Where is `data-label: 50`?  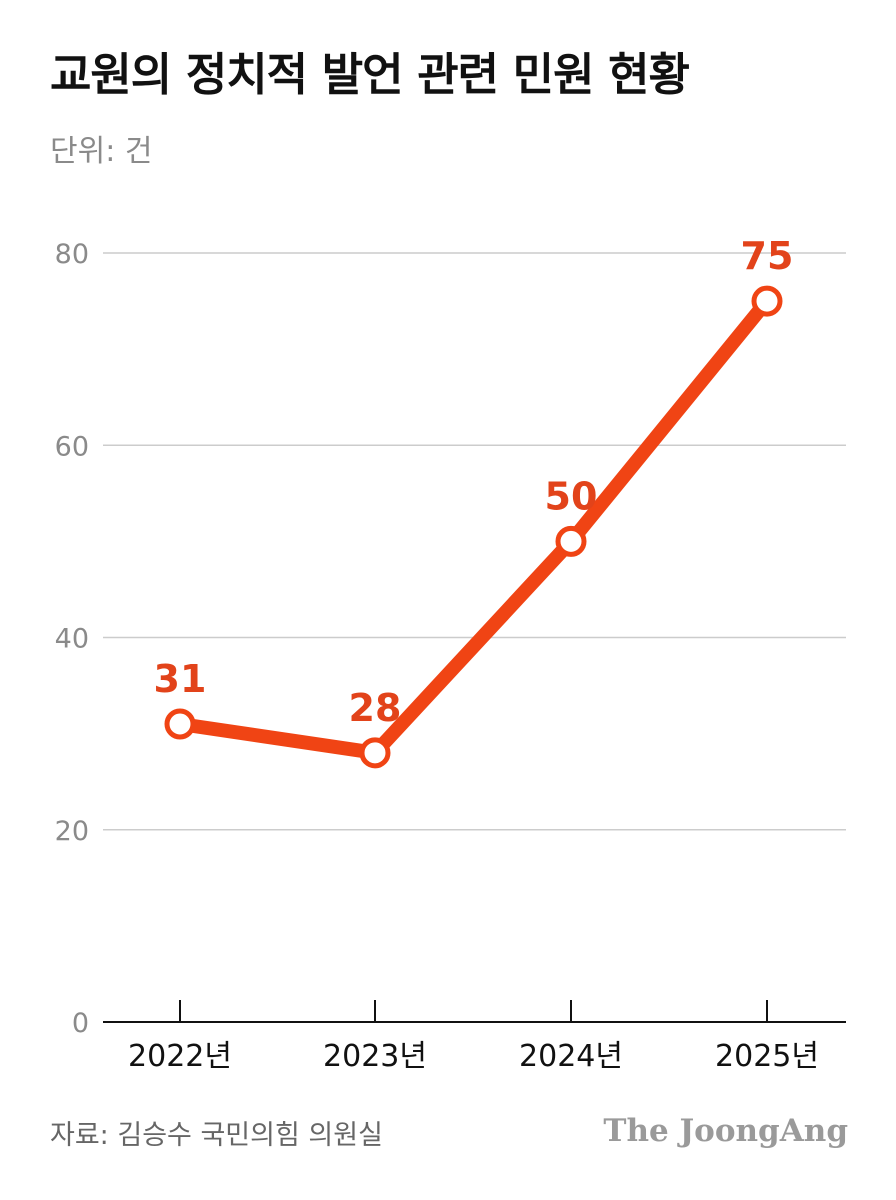 data-label: 50 is located at coordinates (571, 496).